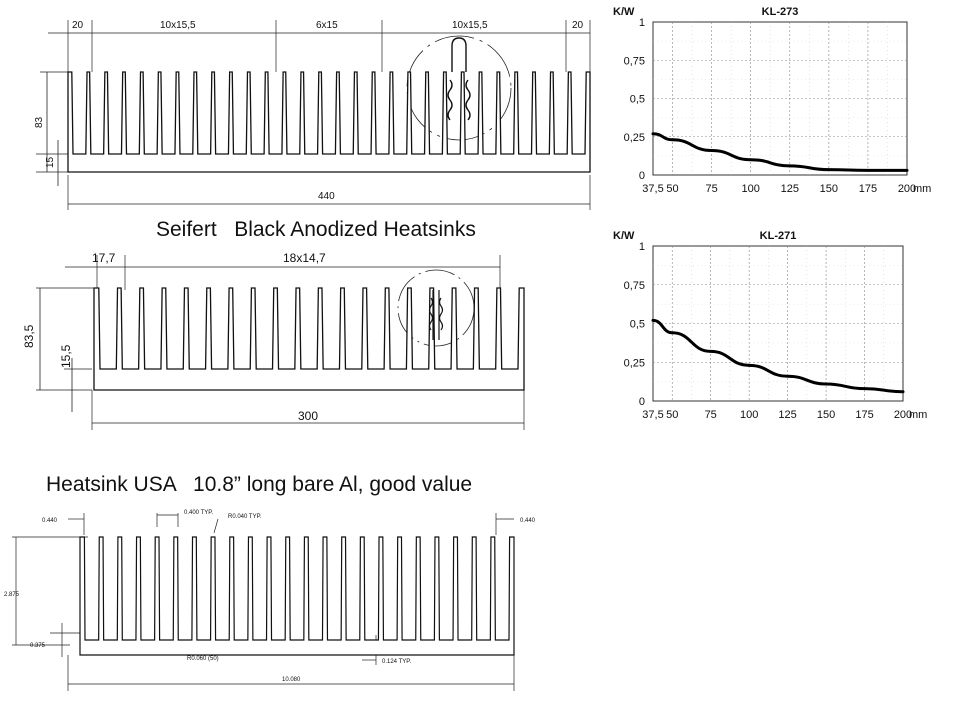 The width and height of the screenshot is (960, 720). I want to click on kl271-width: 300, so click(308, 416).